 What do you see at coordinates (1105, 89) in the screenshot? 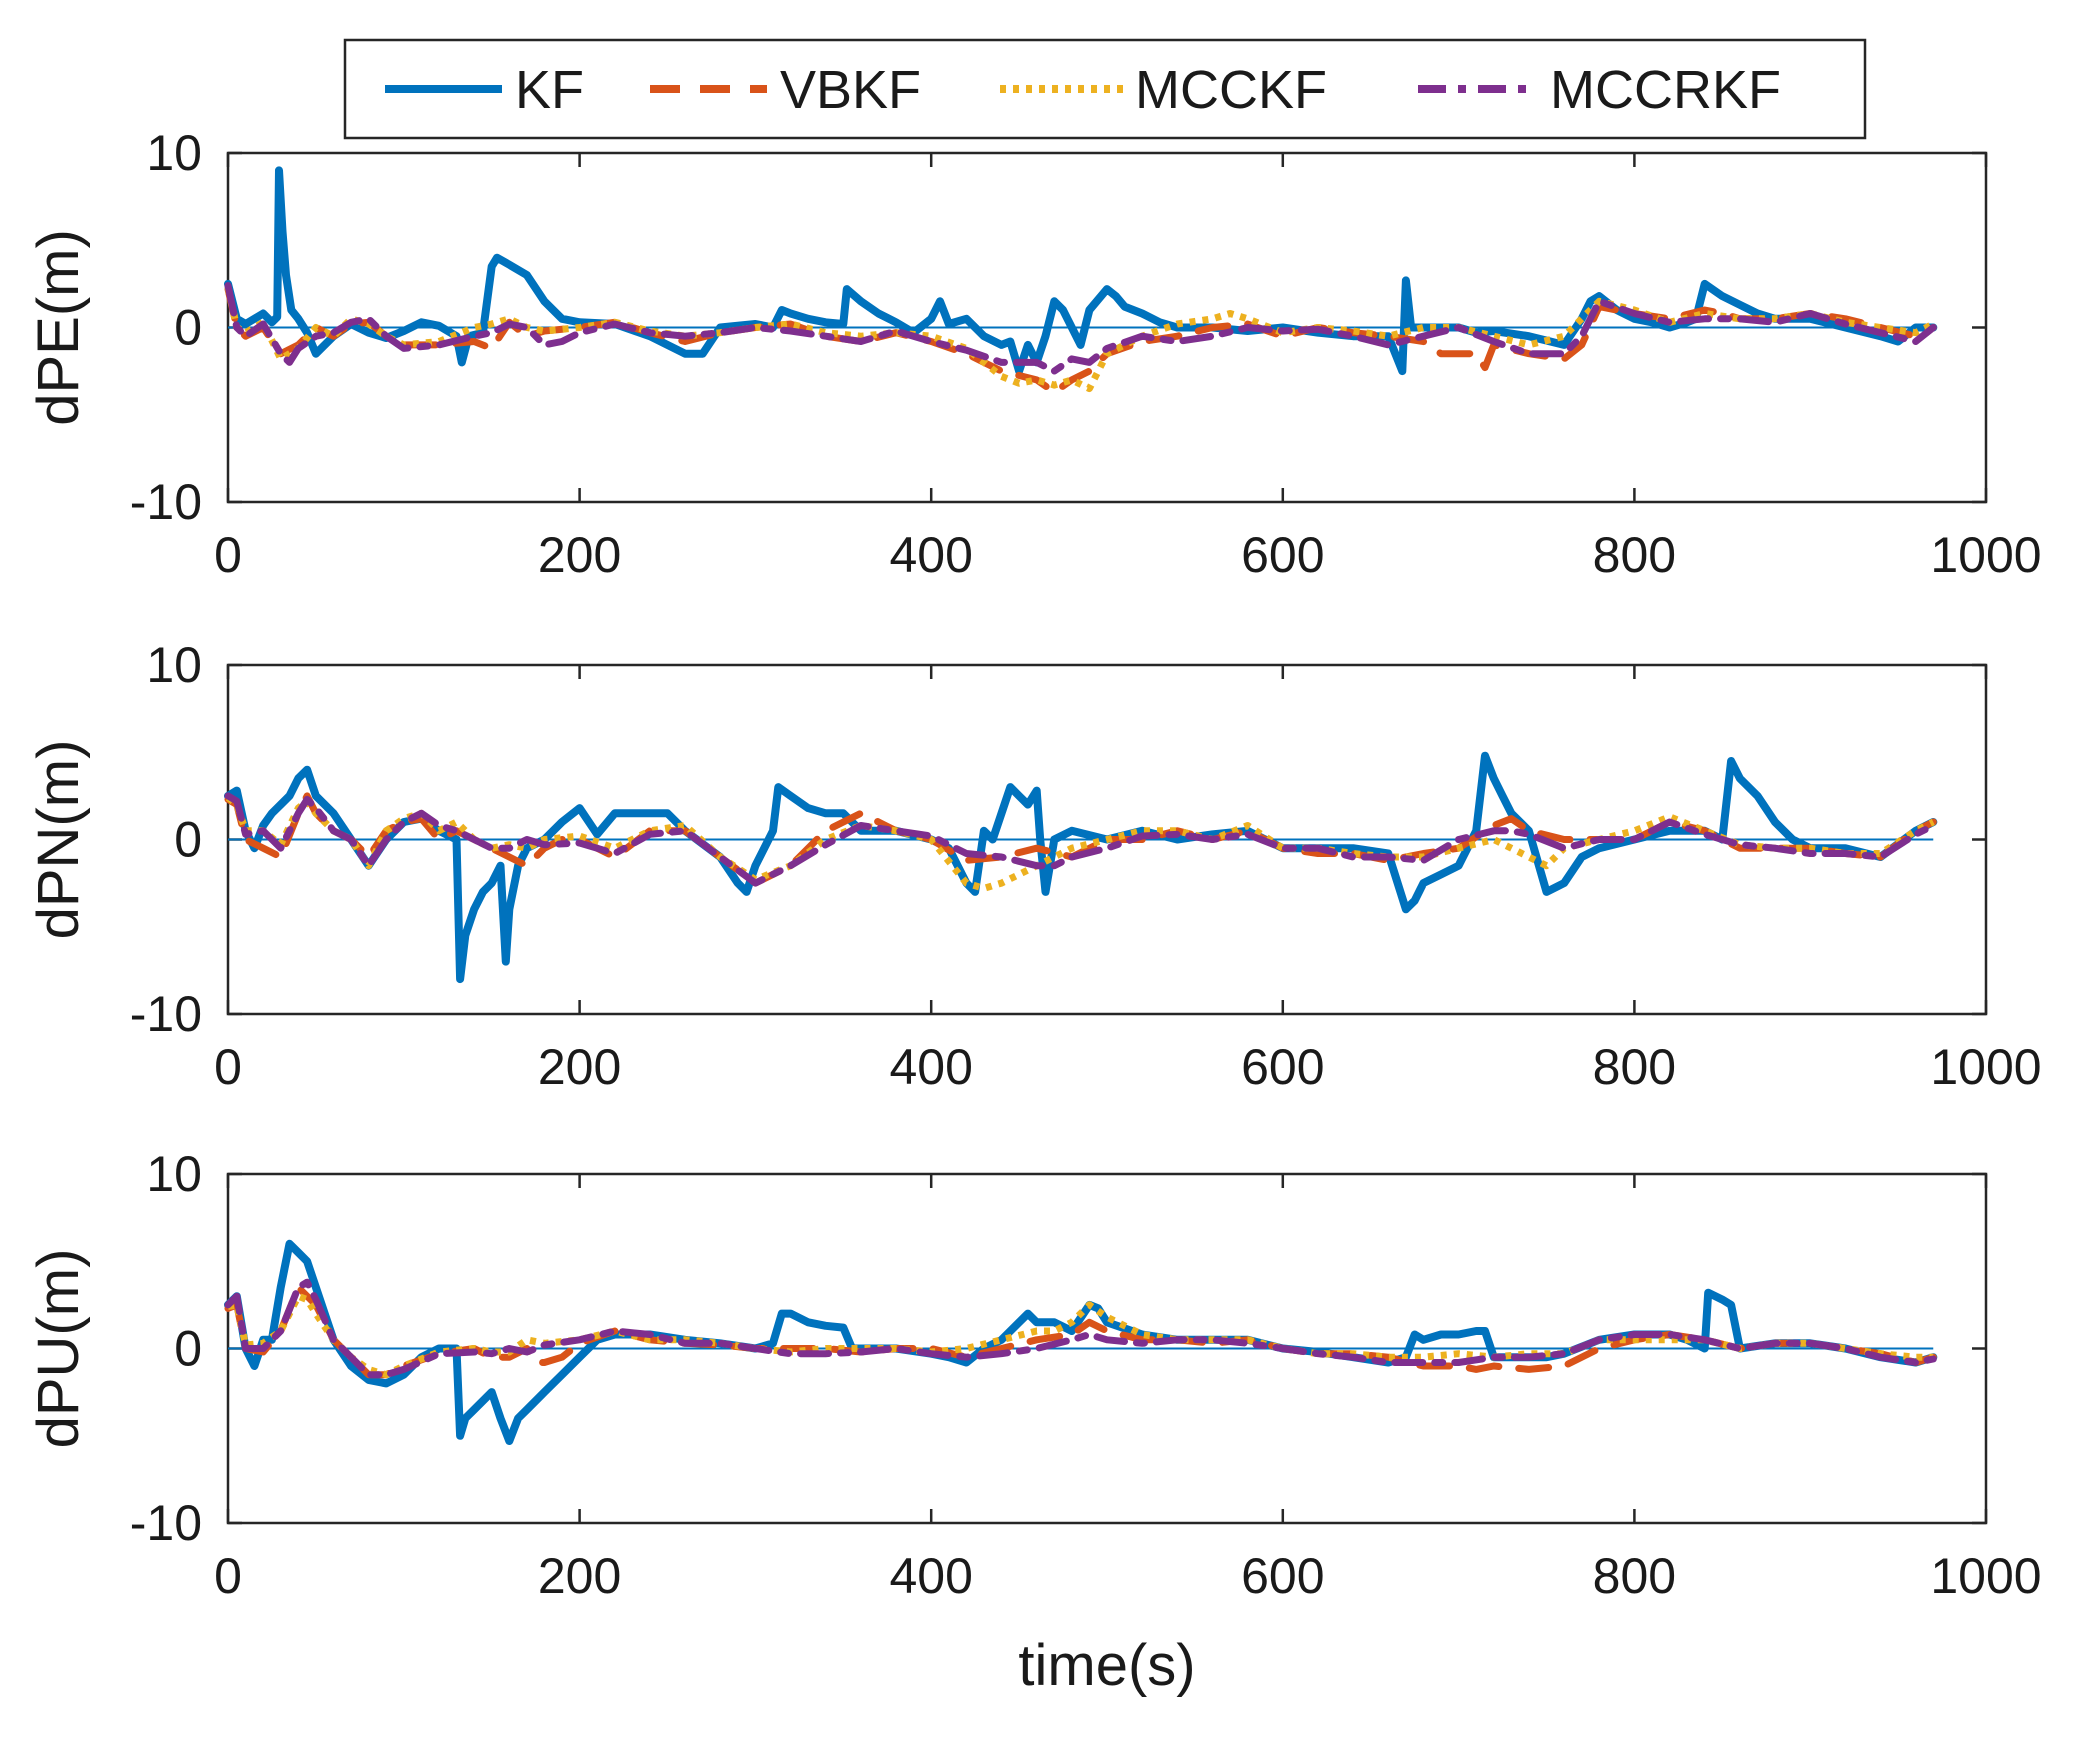
I see `legend: KF VBKF MCCKF MCCRKF` at bounding box center [1105, 89].